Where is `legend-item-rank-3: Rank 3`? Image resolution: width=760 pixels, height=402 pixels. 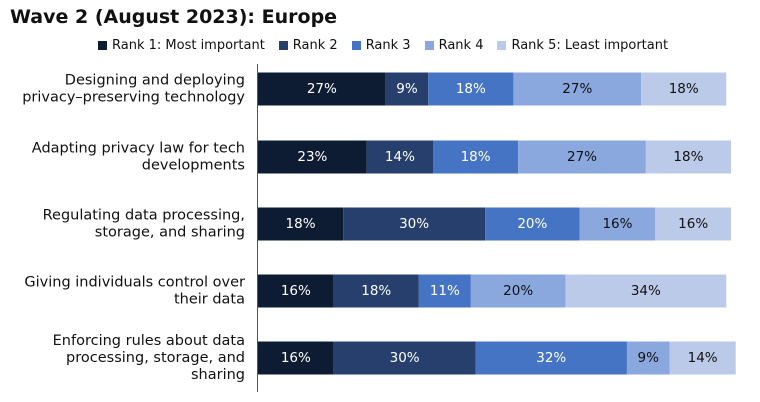 legend-item-rank-3: Rank 3 is located at coordinates (381, 45).